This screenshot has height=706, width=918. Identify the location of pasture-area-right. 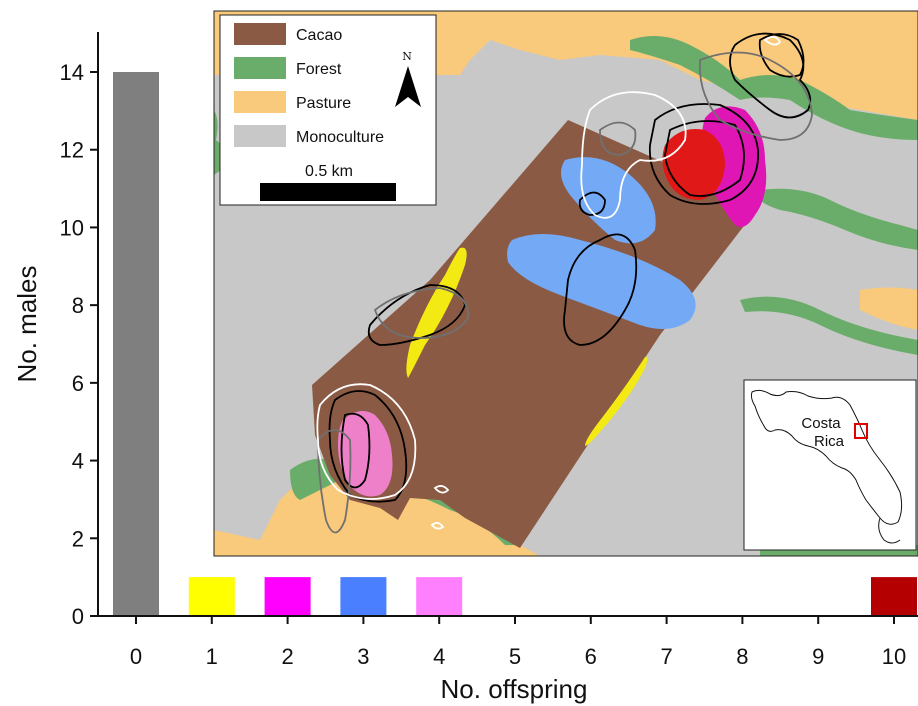
(889, 308).